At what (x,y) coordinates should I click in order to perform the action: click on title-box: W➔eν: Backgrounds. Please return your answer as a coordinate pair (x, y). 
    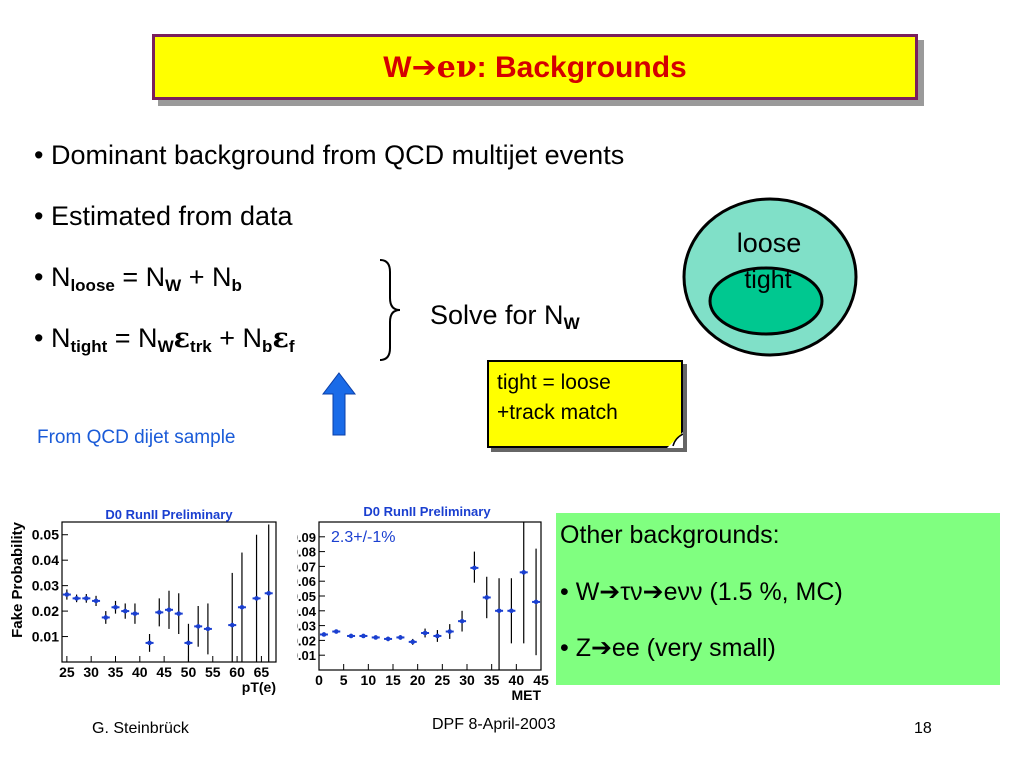
    Looking at the image, I should click on (535, 67).